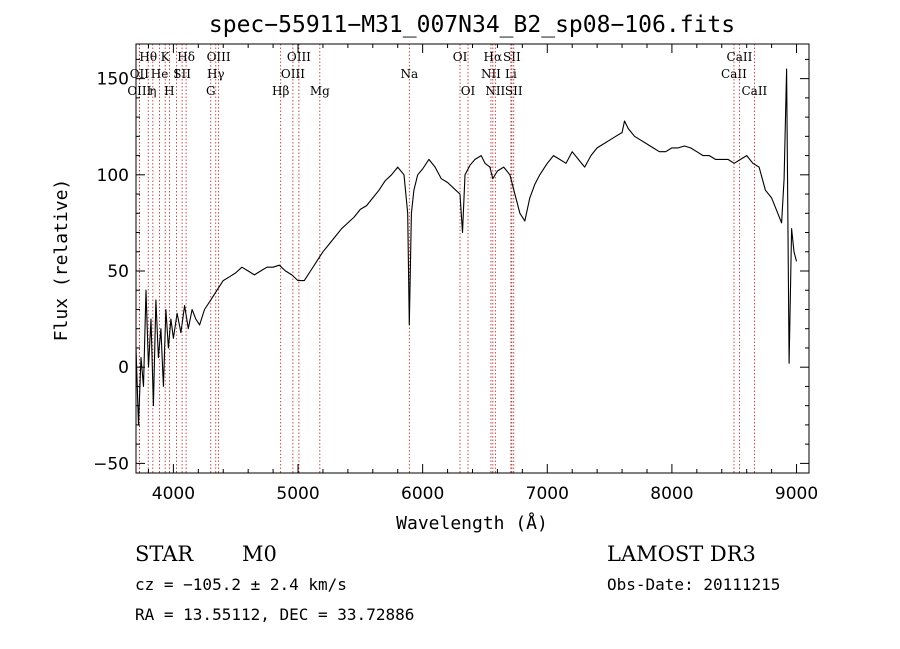 Image resolution: width=900 pixels, height=649 pixels. What do you see at coordinates (472, 25) in the screenshot?
I see `chart-title: spec−55911−M31_007N34_B2_sp08−106.fits` at bounding box center [472, 25].